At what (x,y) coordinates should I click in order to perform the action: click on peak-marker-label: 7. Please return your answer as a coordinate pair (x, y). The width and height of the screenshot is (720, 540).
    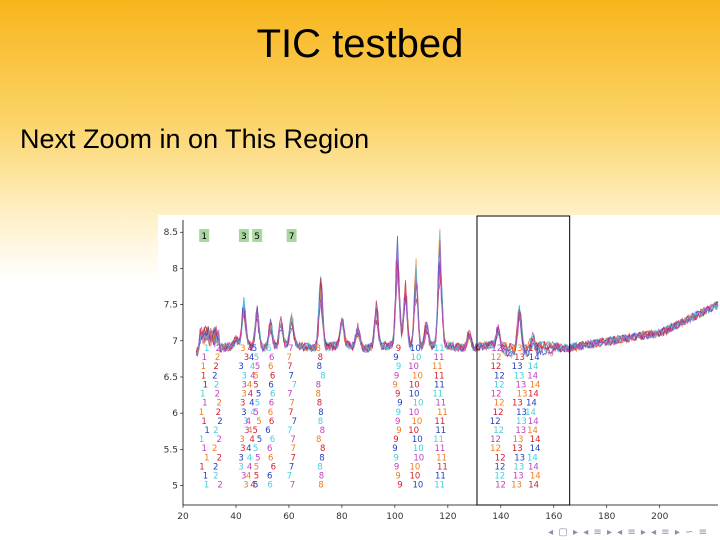
    Looking at the image, I should click on (292, 237).